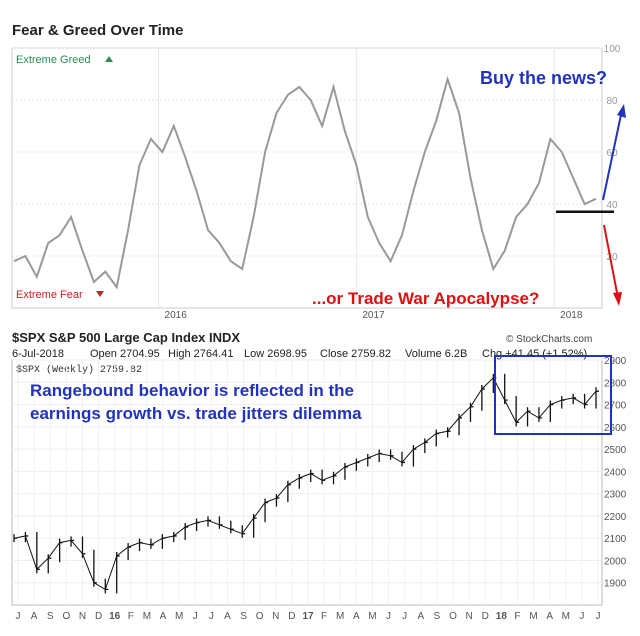 The image size is (640, 636). Describe the element at coordinates (615, 517) in the screenshot. I see `y-tick-label: 2200` at that location.